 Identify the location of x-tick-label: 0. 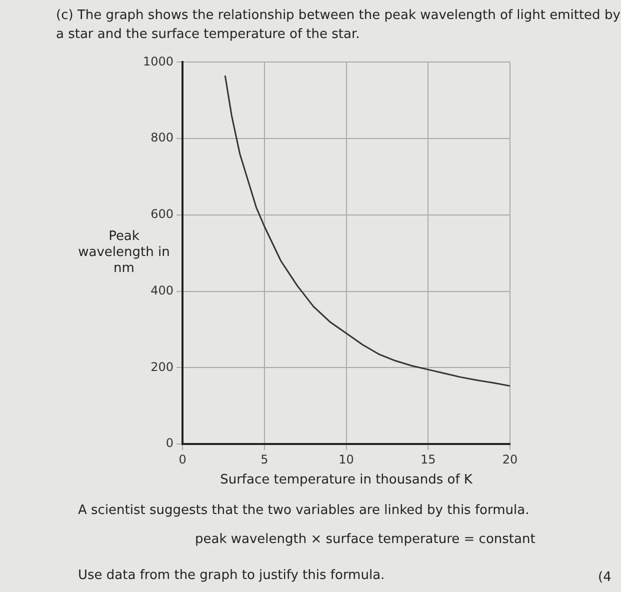
(182, 459).